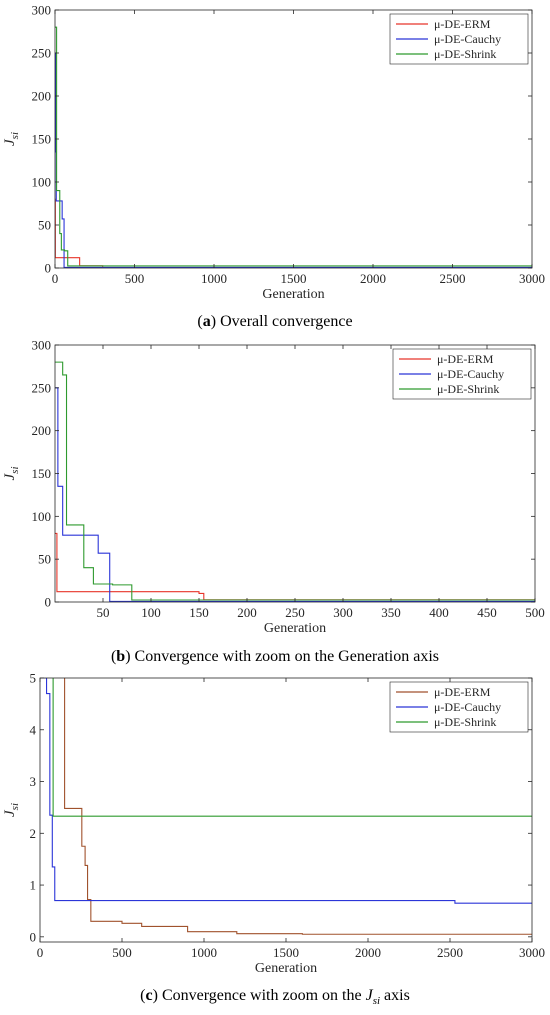 The width and height of the screenshot is (550, 1015). Describe the element at coordinates (295, 612) in the screenshot. I see `x-tick-label: 250` at that location.